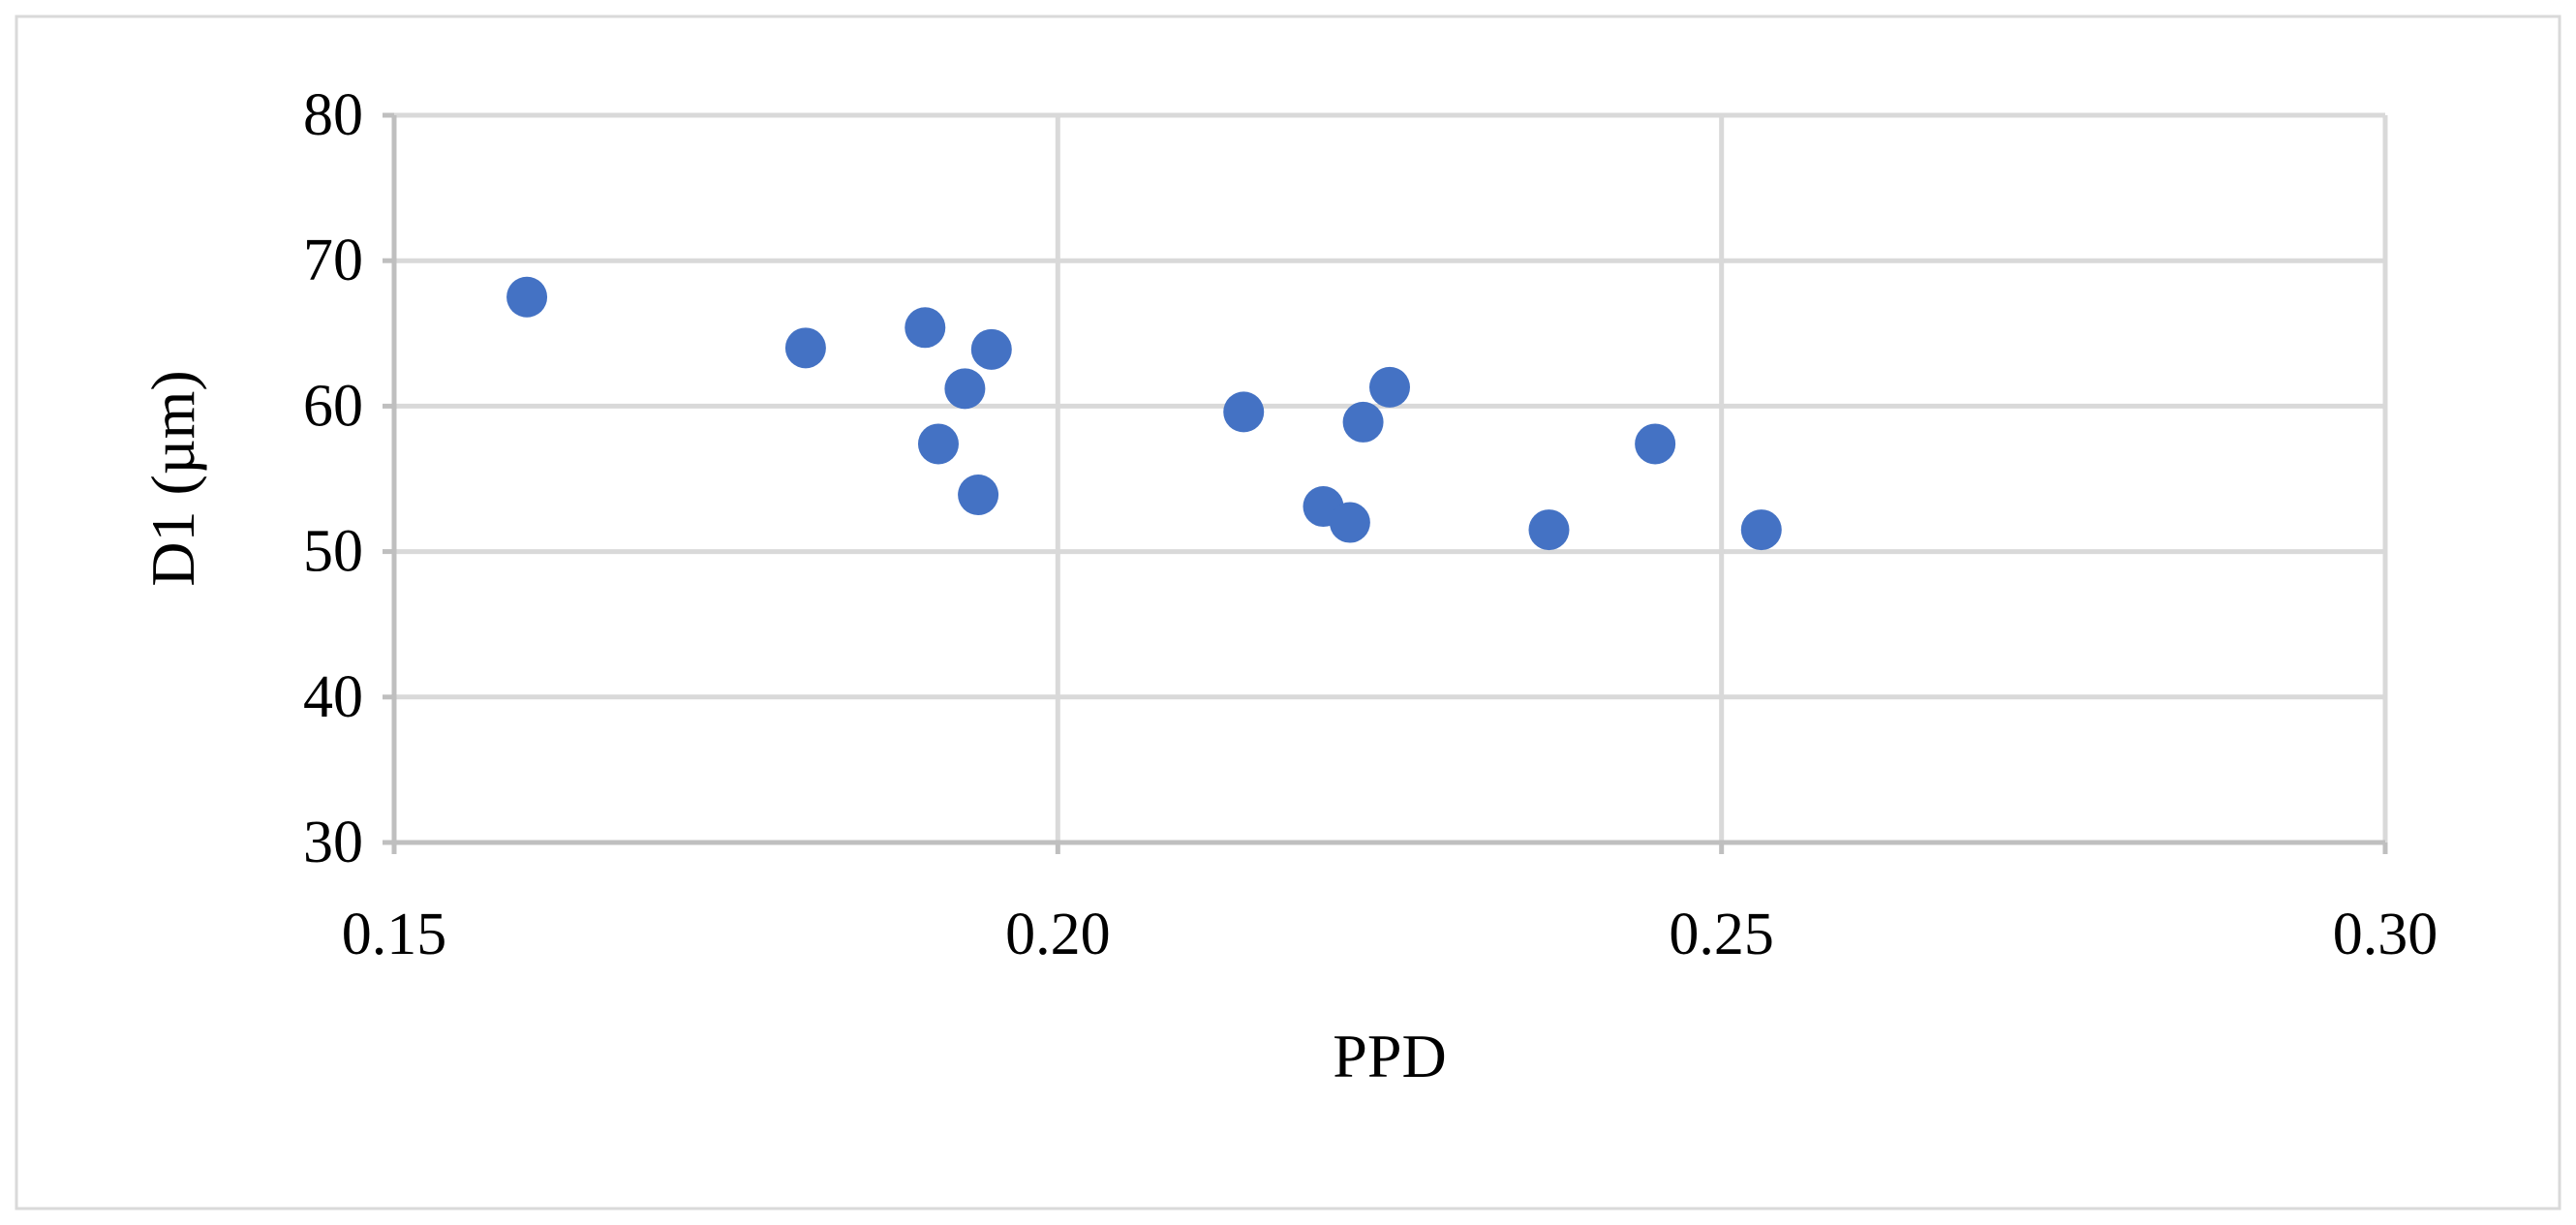  I want to click on y-tick-label: 80, so click(333, 115).